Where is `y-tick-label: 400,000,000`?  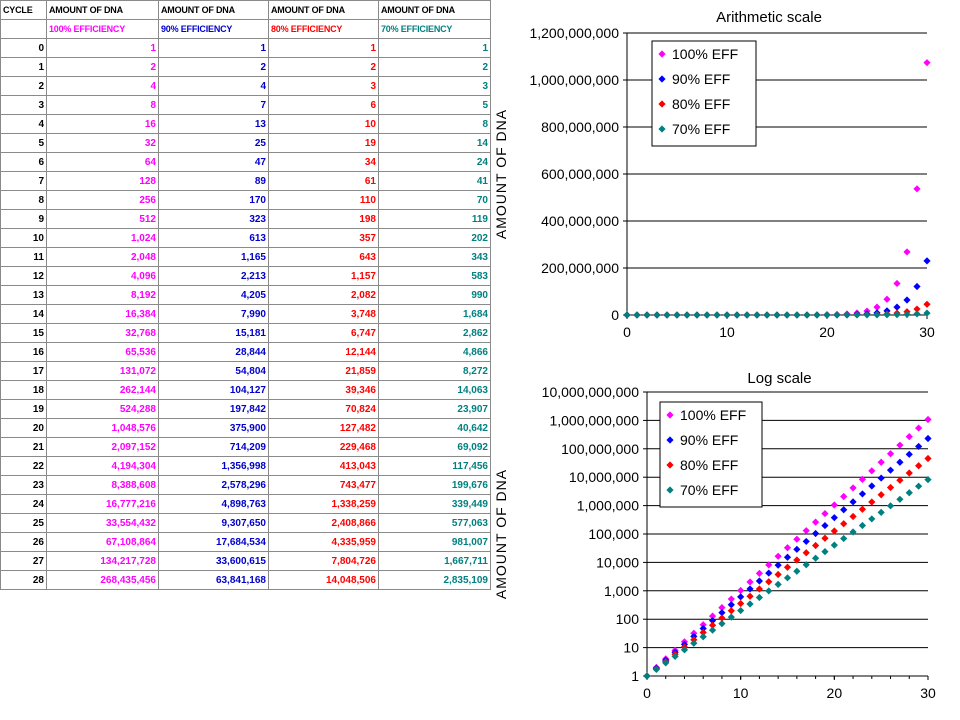 y-tick-label: 400,000,000 is located at coordinates (580, 221).